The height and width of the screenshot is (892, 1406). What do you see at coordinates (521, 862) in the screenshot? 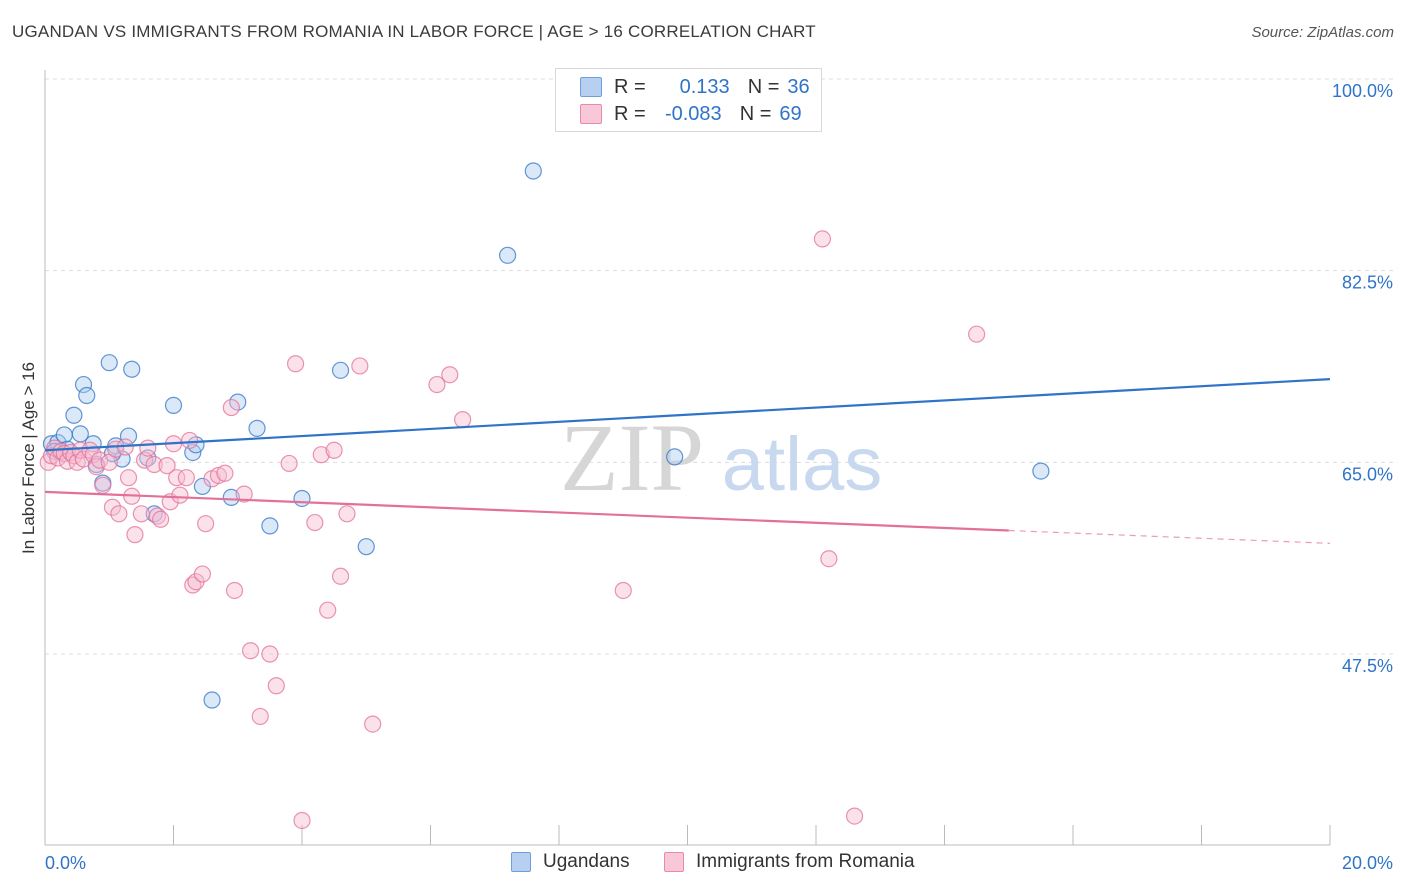
I see `legend-swatch-ugandans` at bounding box center [521, 862].